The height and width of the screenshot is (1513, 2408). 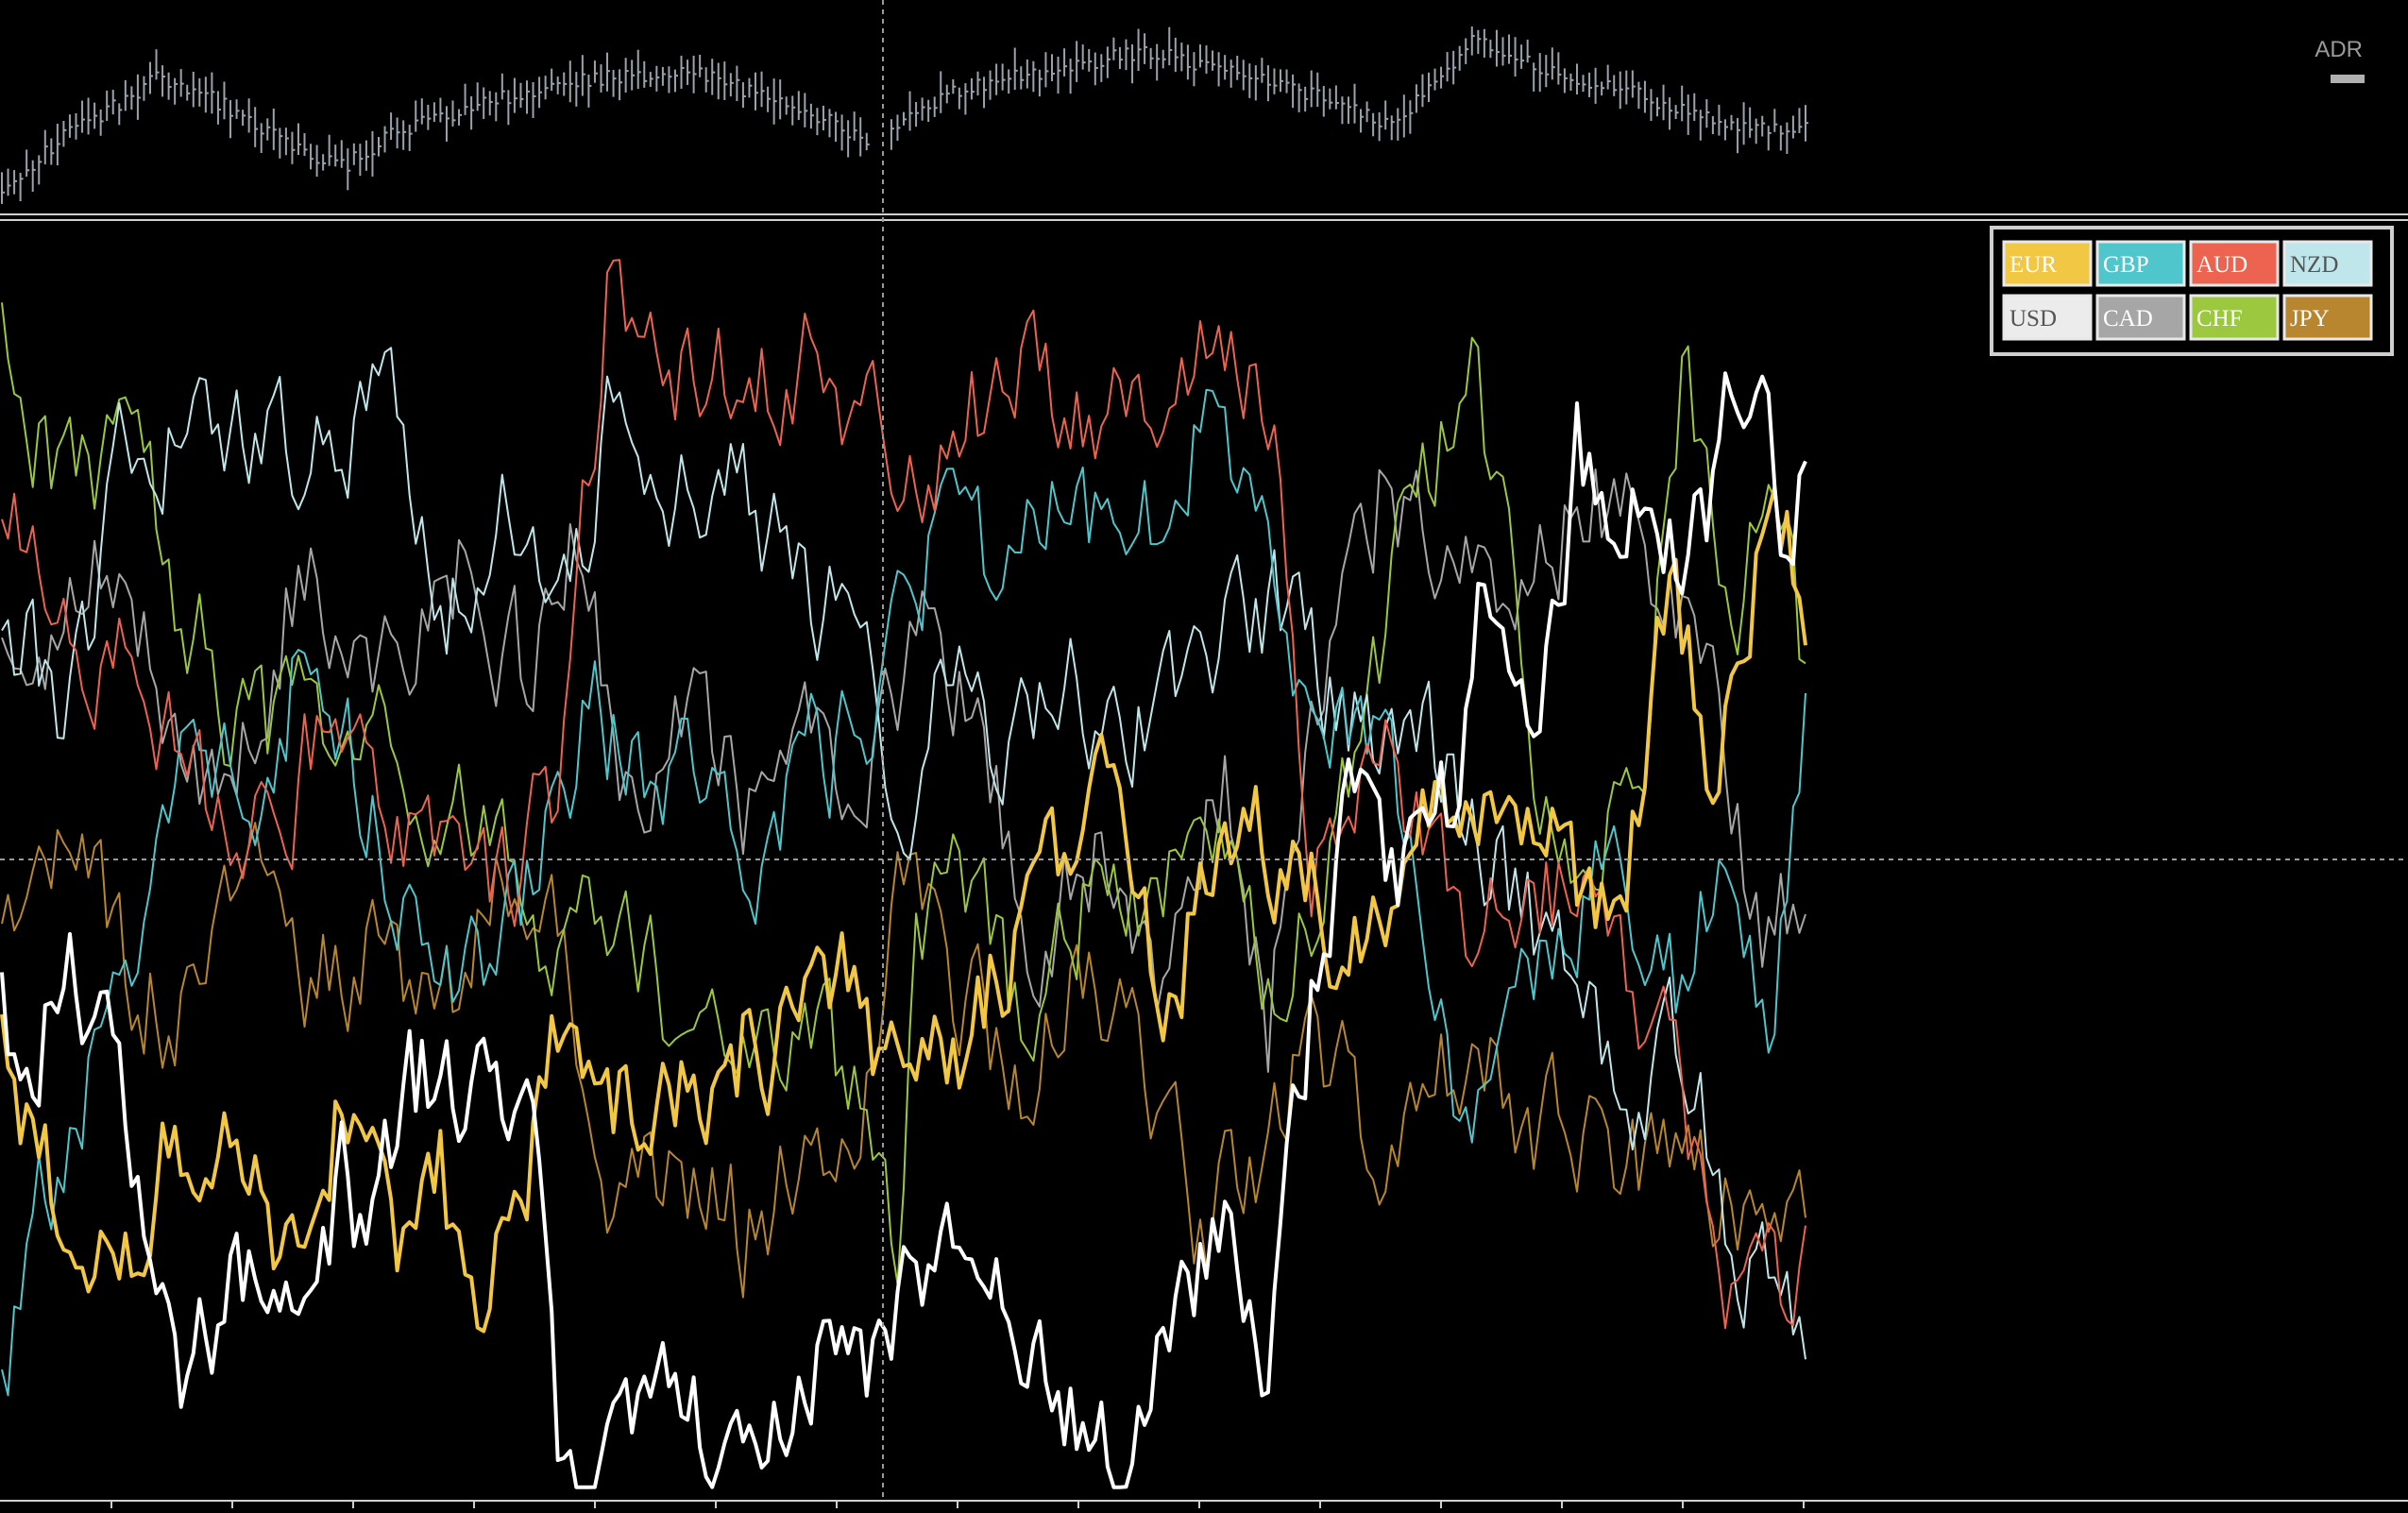 What do you see at coordinates (2339, 49) in the screenshot?
I see `adr-indicator-label: ADR` at bounding box center [2339, 49].